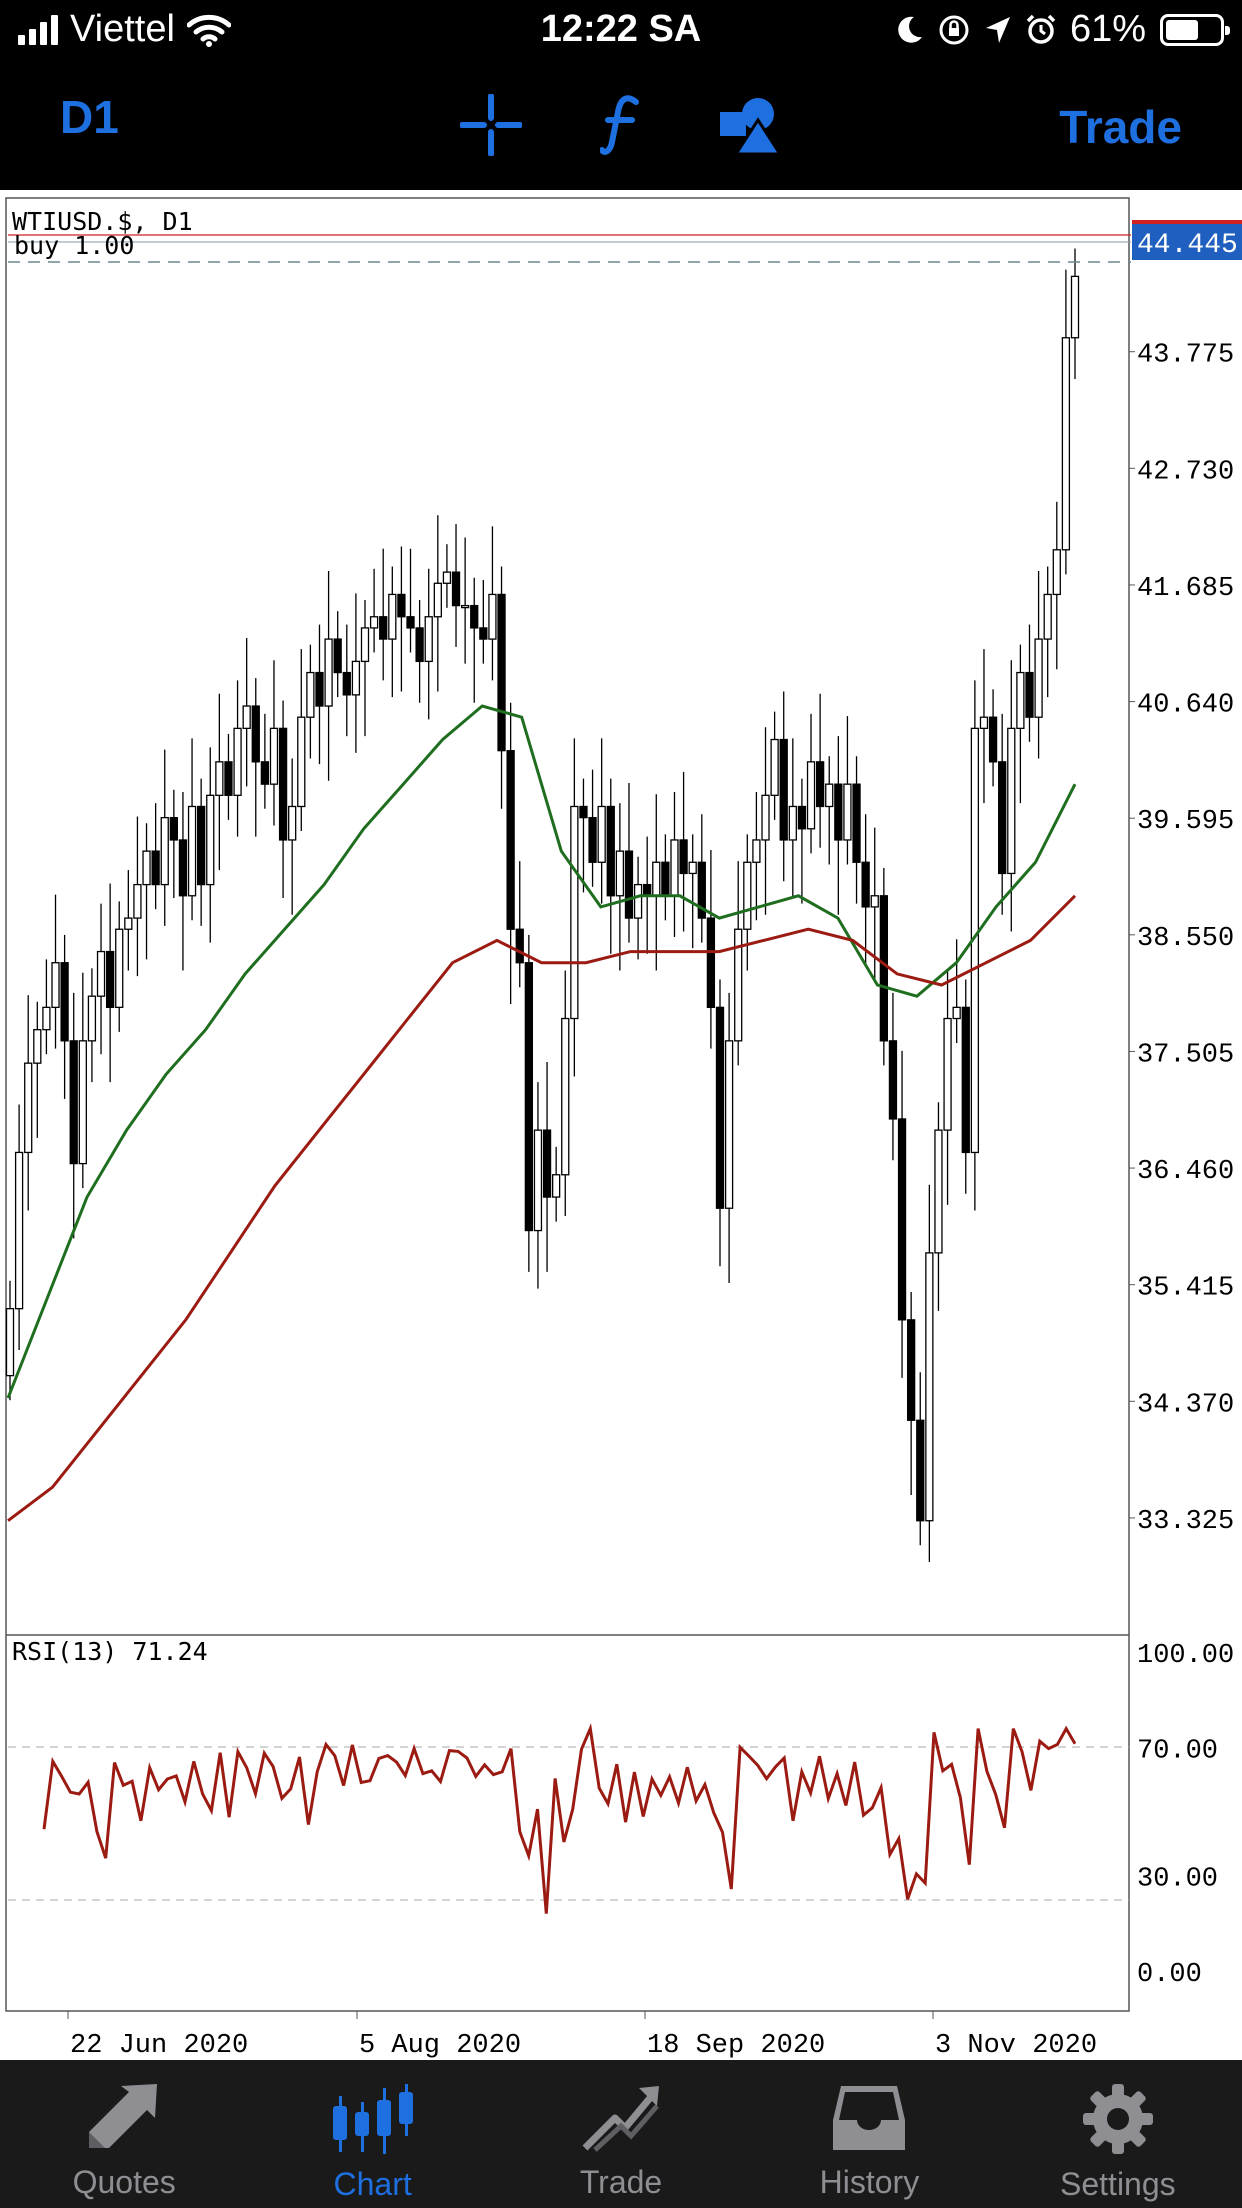 The image size is (1242, 2208). Describe the element at coordinates (38, 29) in the screenshot. I see `signal-icon` at that location.